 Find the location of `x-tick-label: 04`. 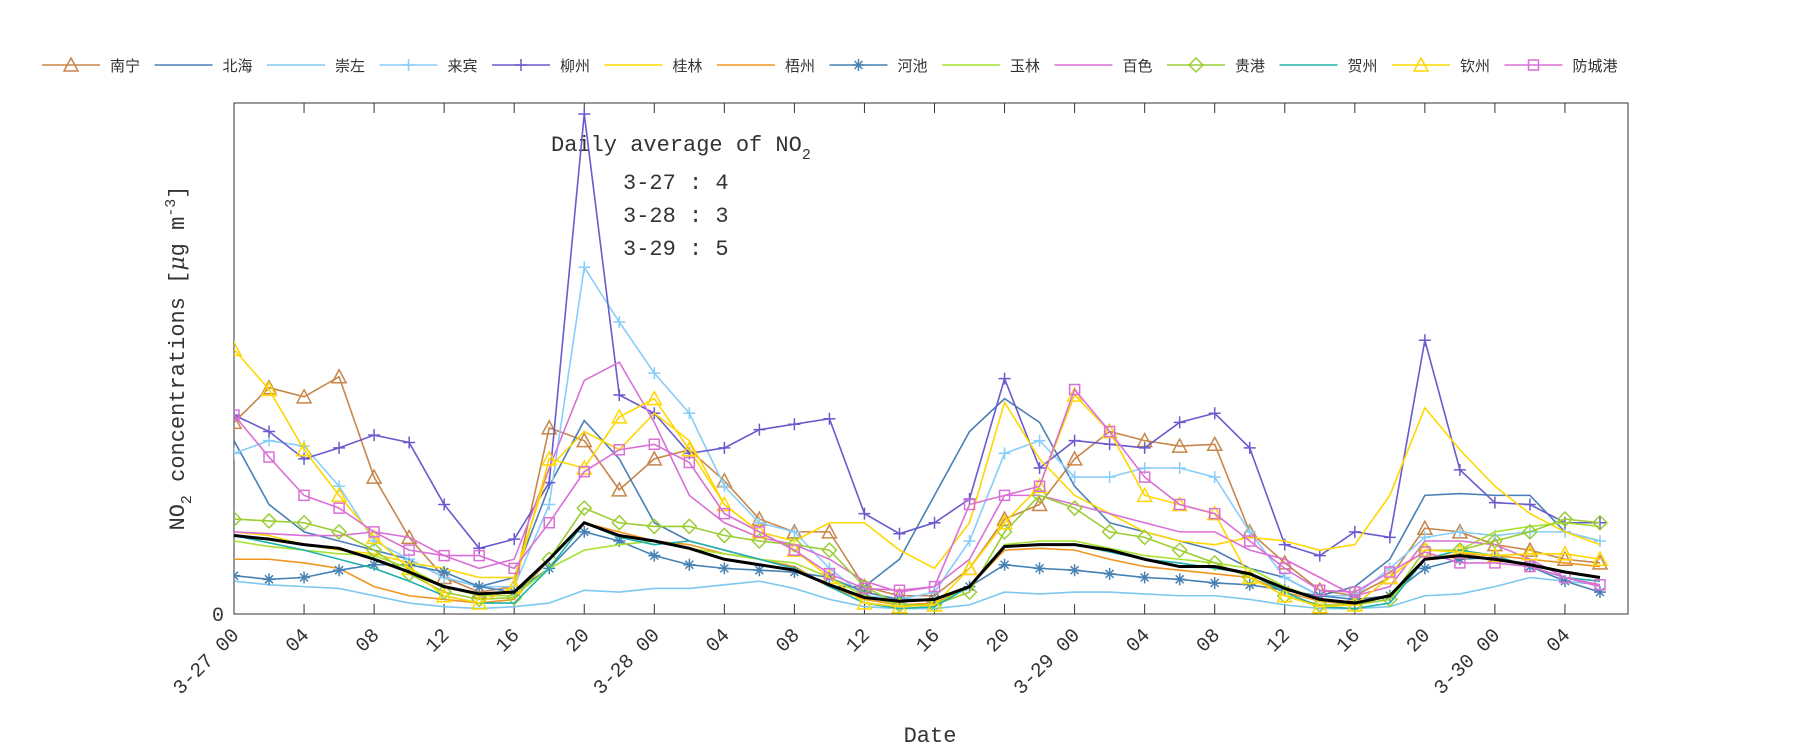

x-tick-label: 04 is located at coordinates (1559, 641).